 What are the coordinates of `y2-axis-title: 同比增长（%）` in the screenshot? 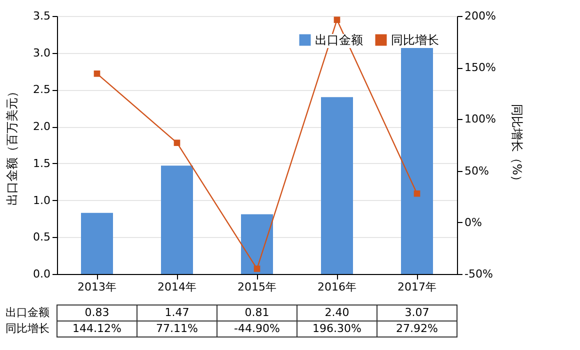 It's located at (517, 146).